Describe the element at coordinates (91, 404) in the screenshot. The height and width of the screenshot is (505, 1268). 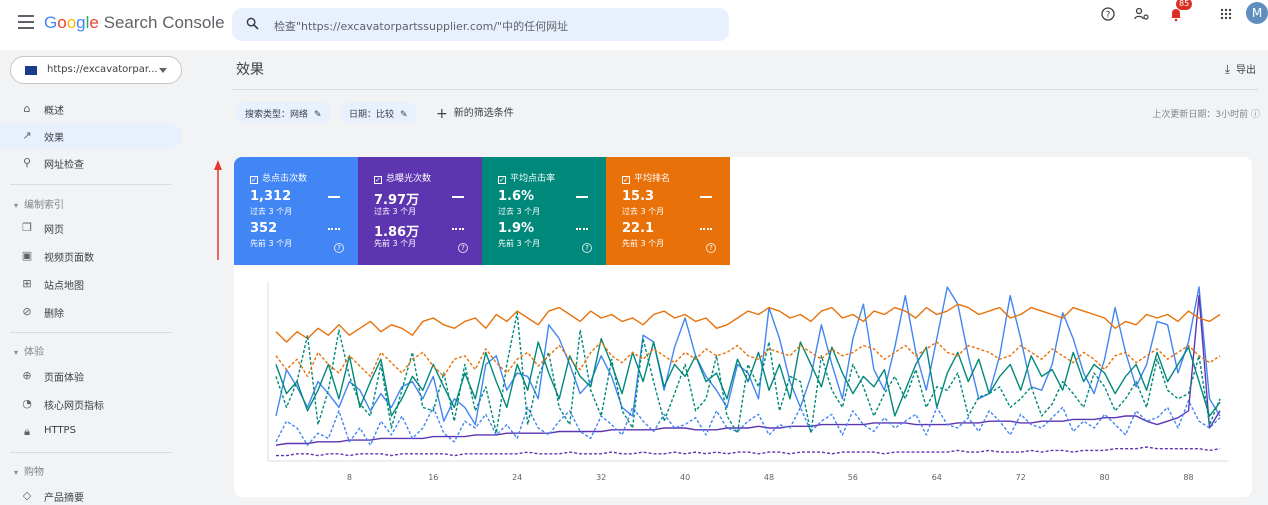
I see `sidebar-item-core-web-vitals: ◔ 核心网页指标` at that location.